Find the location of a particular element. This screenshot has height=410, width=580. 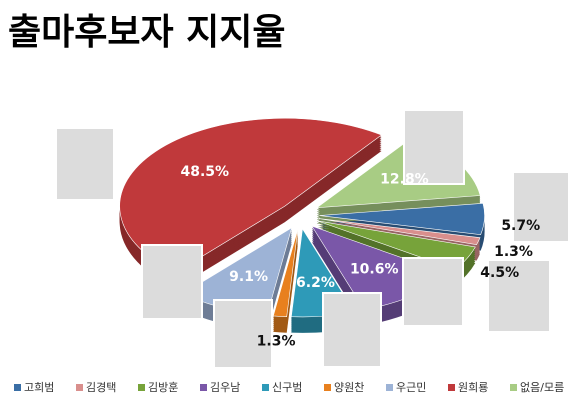

legend-label: 우근민 is located at coordinates (411, 387).